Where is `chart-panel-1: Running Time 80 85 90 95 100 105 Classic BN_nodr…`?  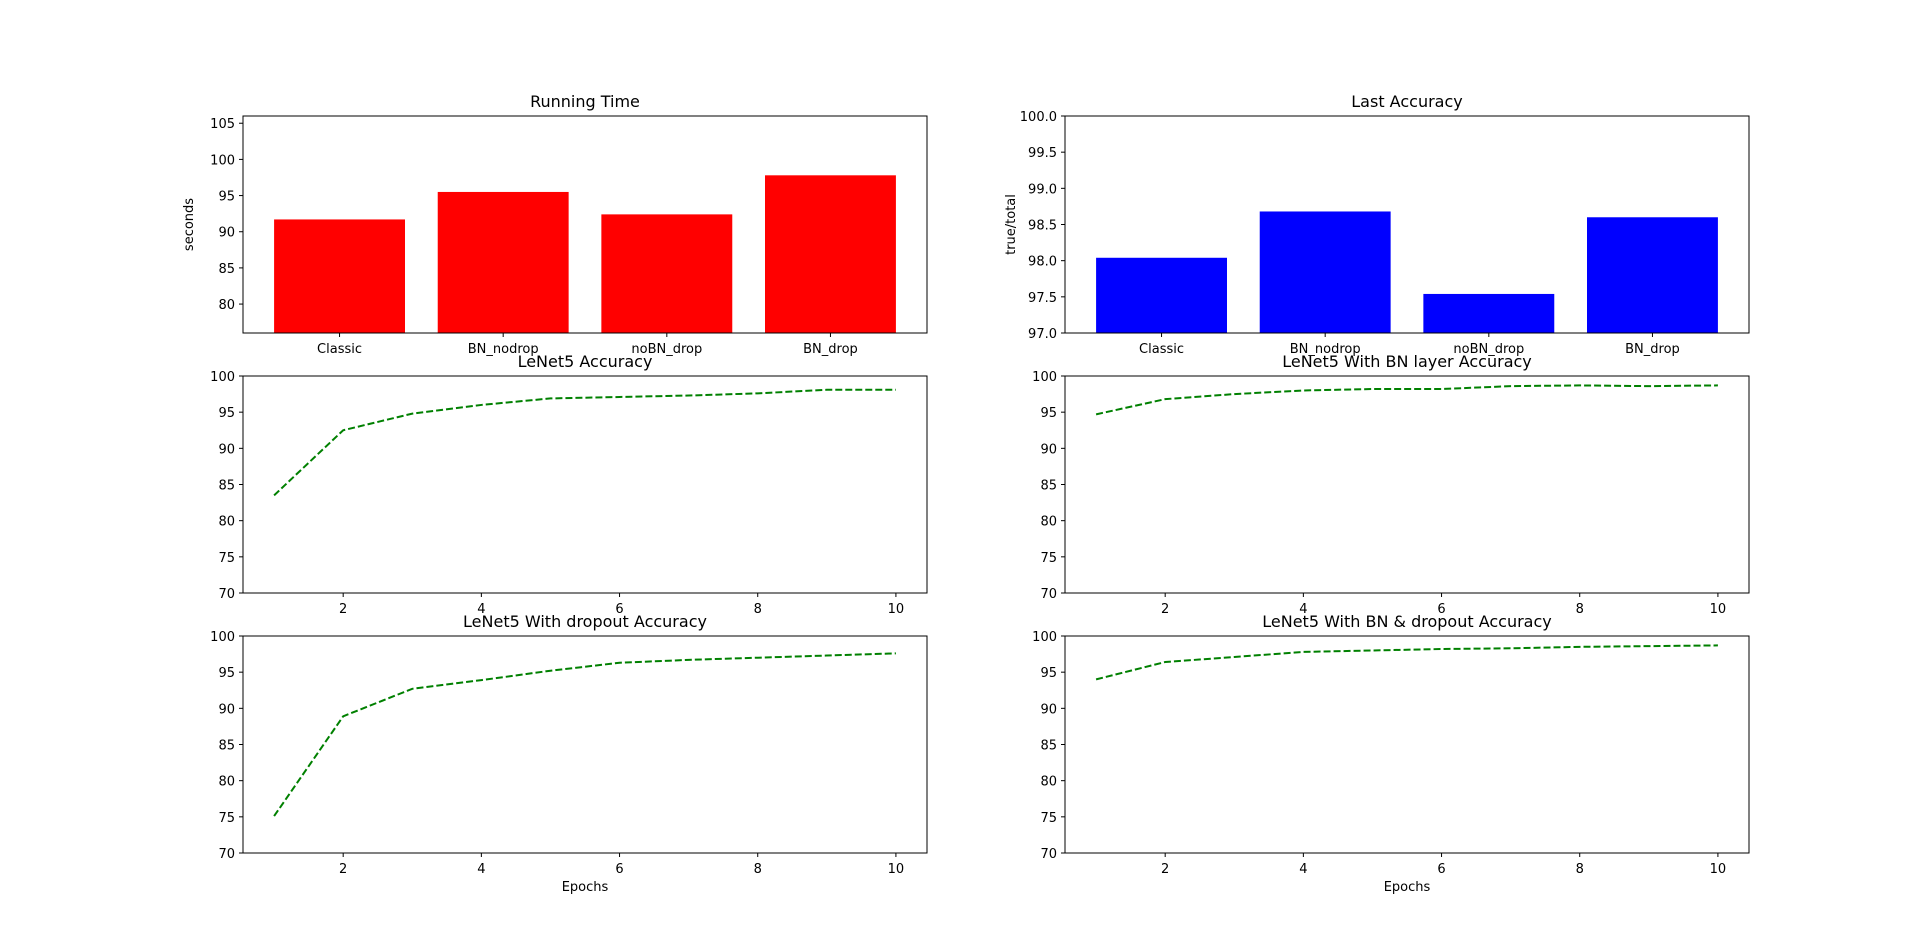 chart-panel-1: Running Time 80 85 90 95 100 105 Classic BN_nodr… is located at coordinates (555, 224).